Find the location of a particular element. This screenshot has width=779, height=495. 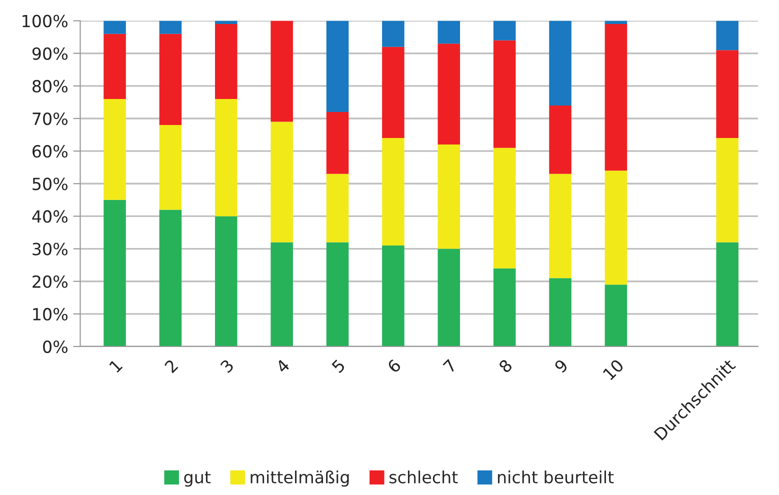

x-tick-label: 10 is located at coordinates (613, 369).